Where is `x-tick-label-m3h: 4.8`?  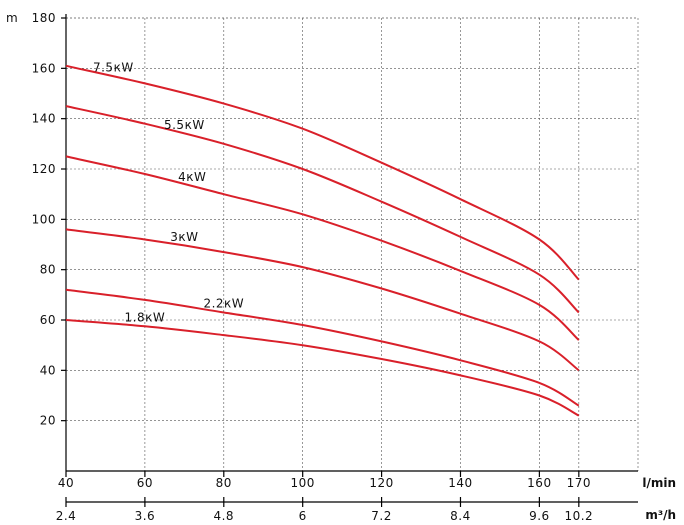 x-tick-label-m3h: 4.8 is located at coordinates (223, 516).